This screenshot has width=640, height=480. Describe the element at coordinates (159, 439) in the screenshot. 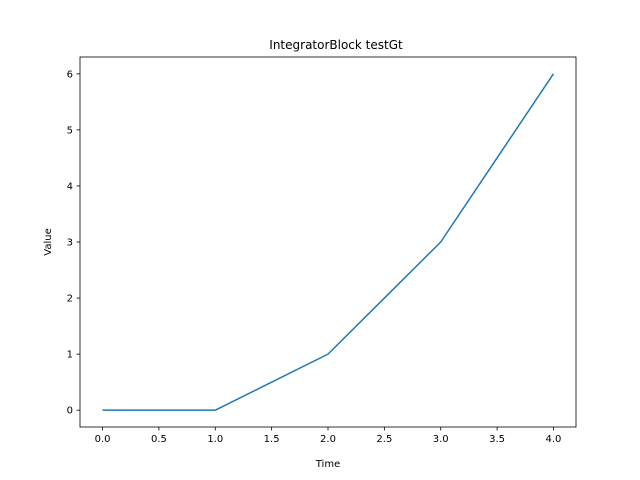

I see `x-tick-label: 0.5` at that location.